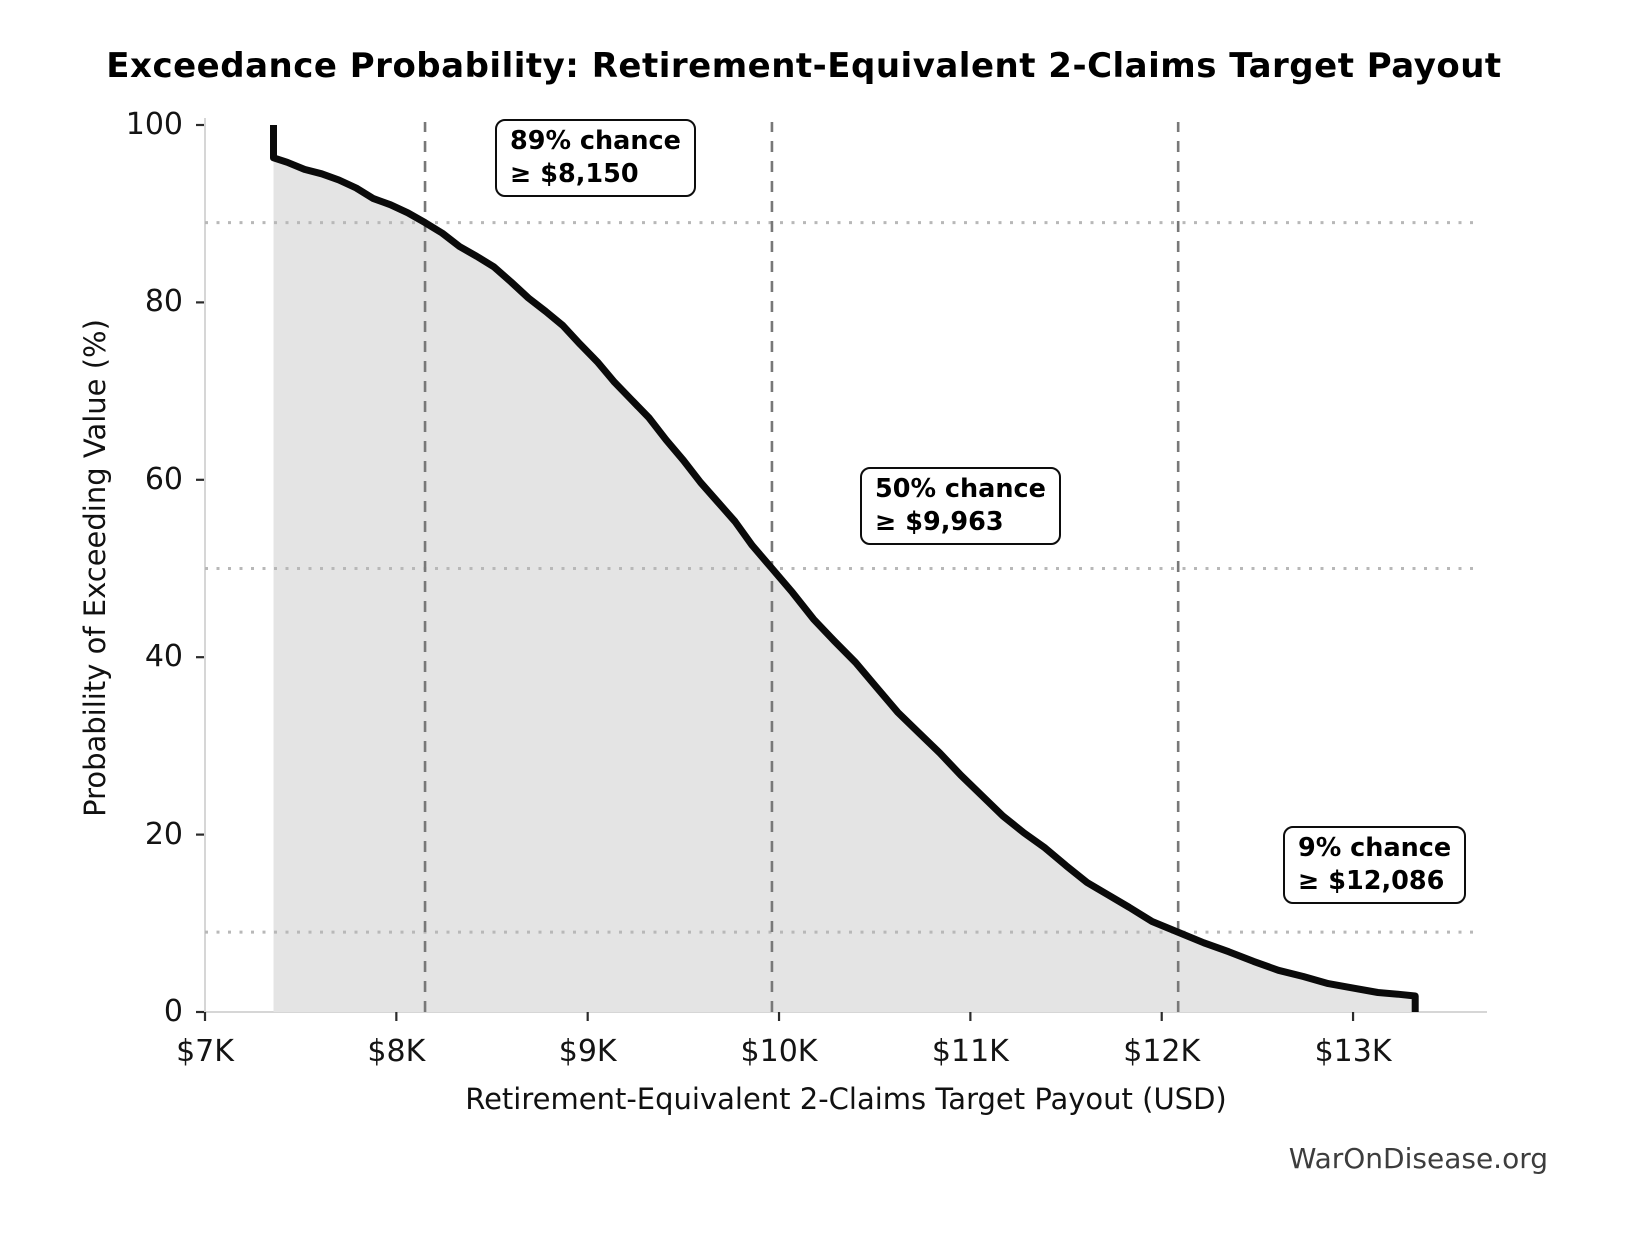  Describe the element at coordinates (173, 1011) in the screenshot. I see `y-tick-label-0: 0` at that location.